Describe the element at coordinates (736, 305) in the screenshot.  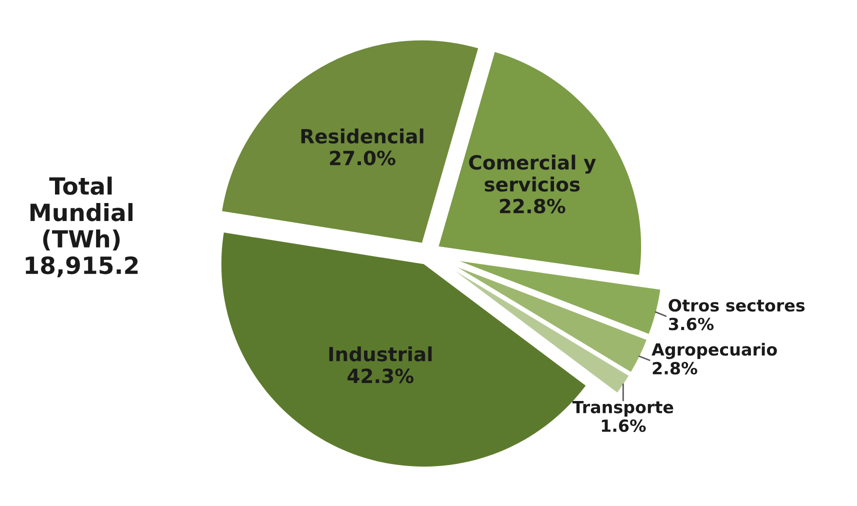
I see `slice-label: Otros sectores` at that location.